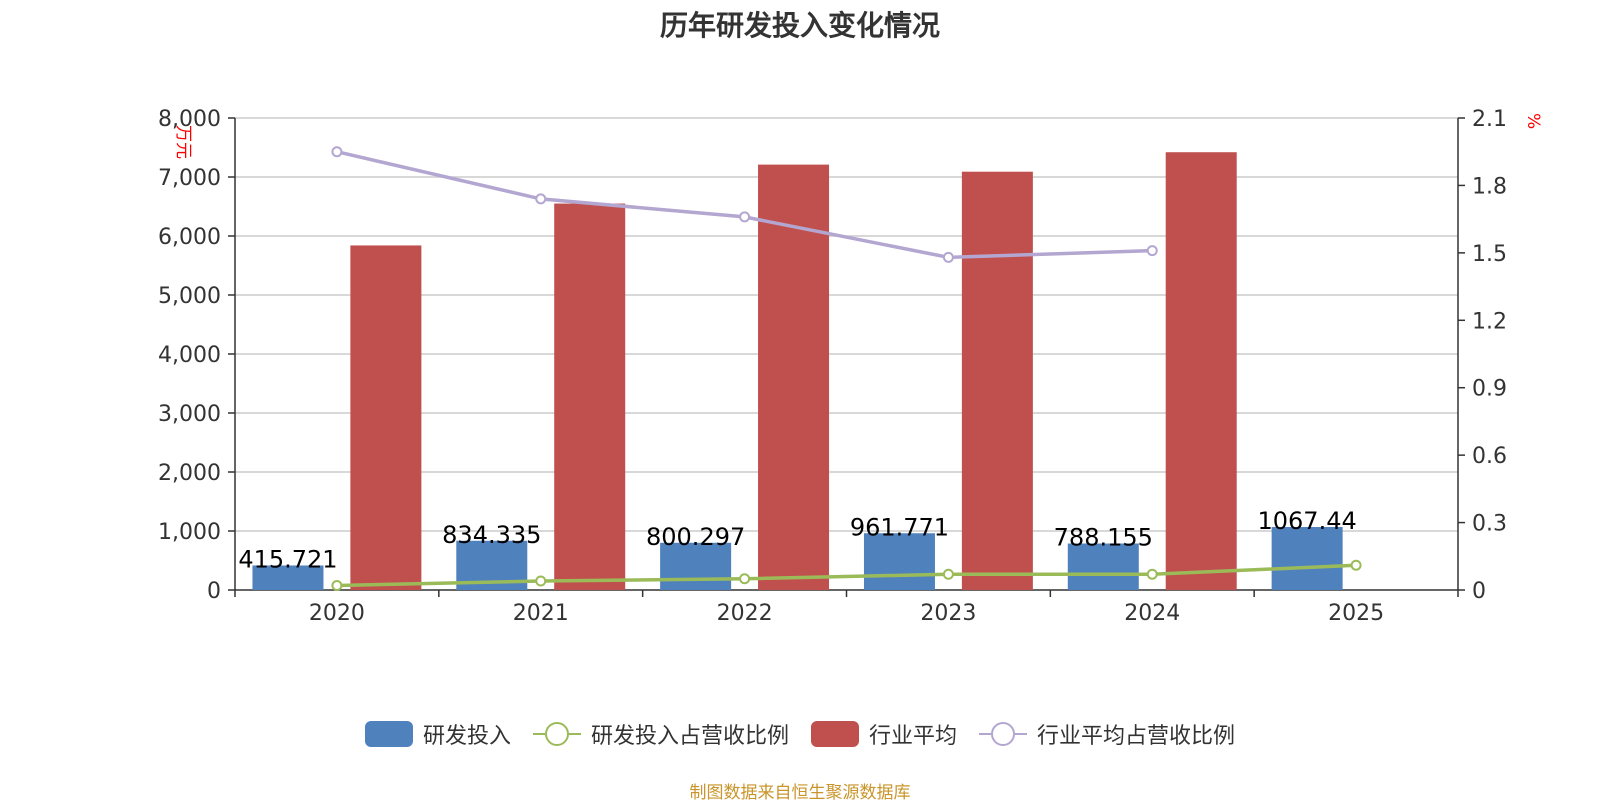  What do you see at coordinates (189, 532) in the screenshot?
I see `y-left-tick-label: 1,000` at bounding box center [189, 532].